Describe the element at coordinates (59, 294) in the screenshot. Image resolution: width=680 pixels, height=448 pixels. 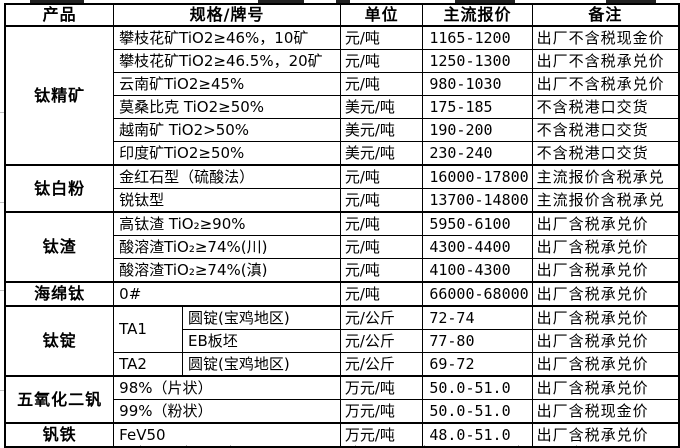
I see `product-cell: 海绵钛` at that location.